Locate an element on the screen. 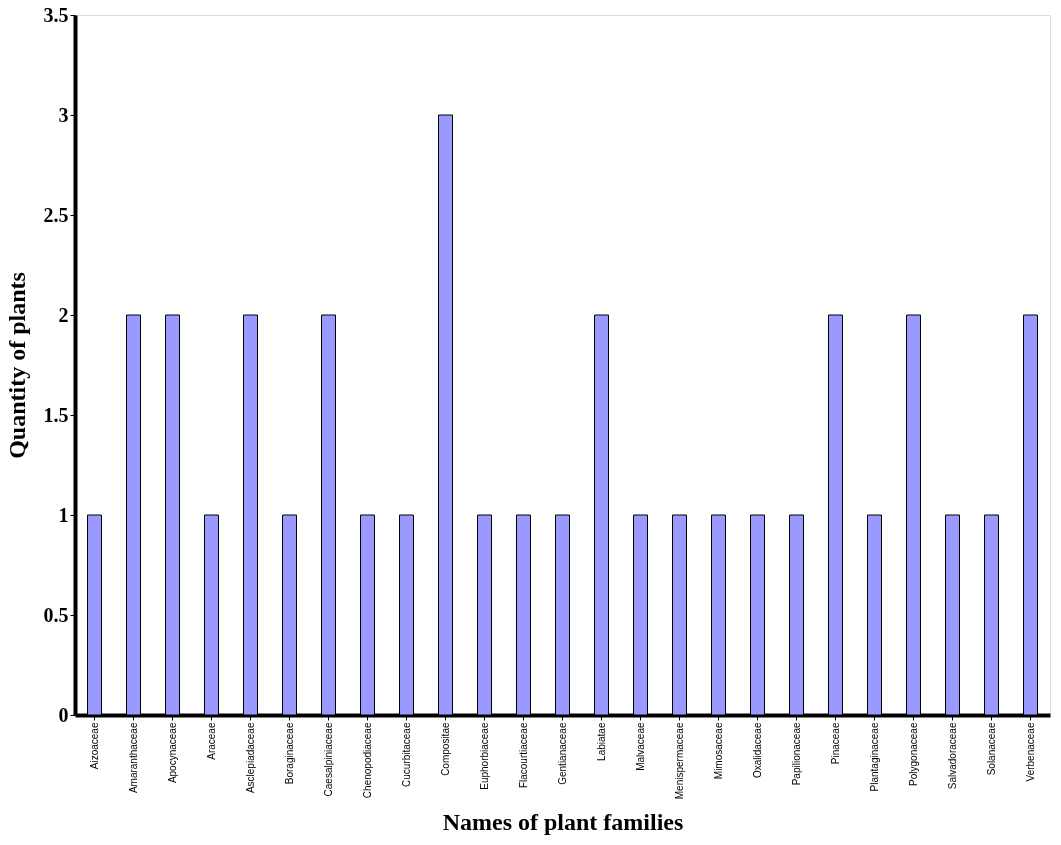  y-axis-title: Quantity of plants is located at coordinates (16, 365).